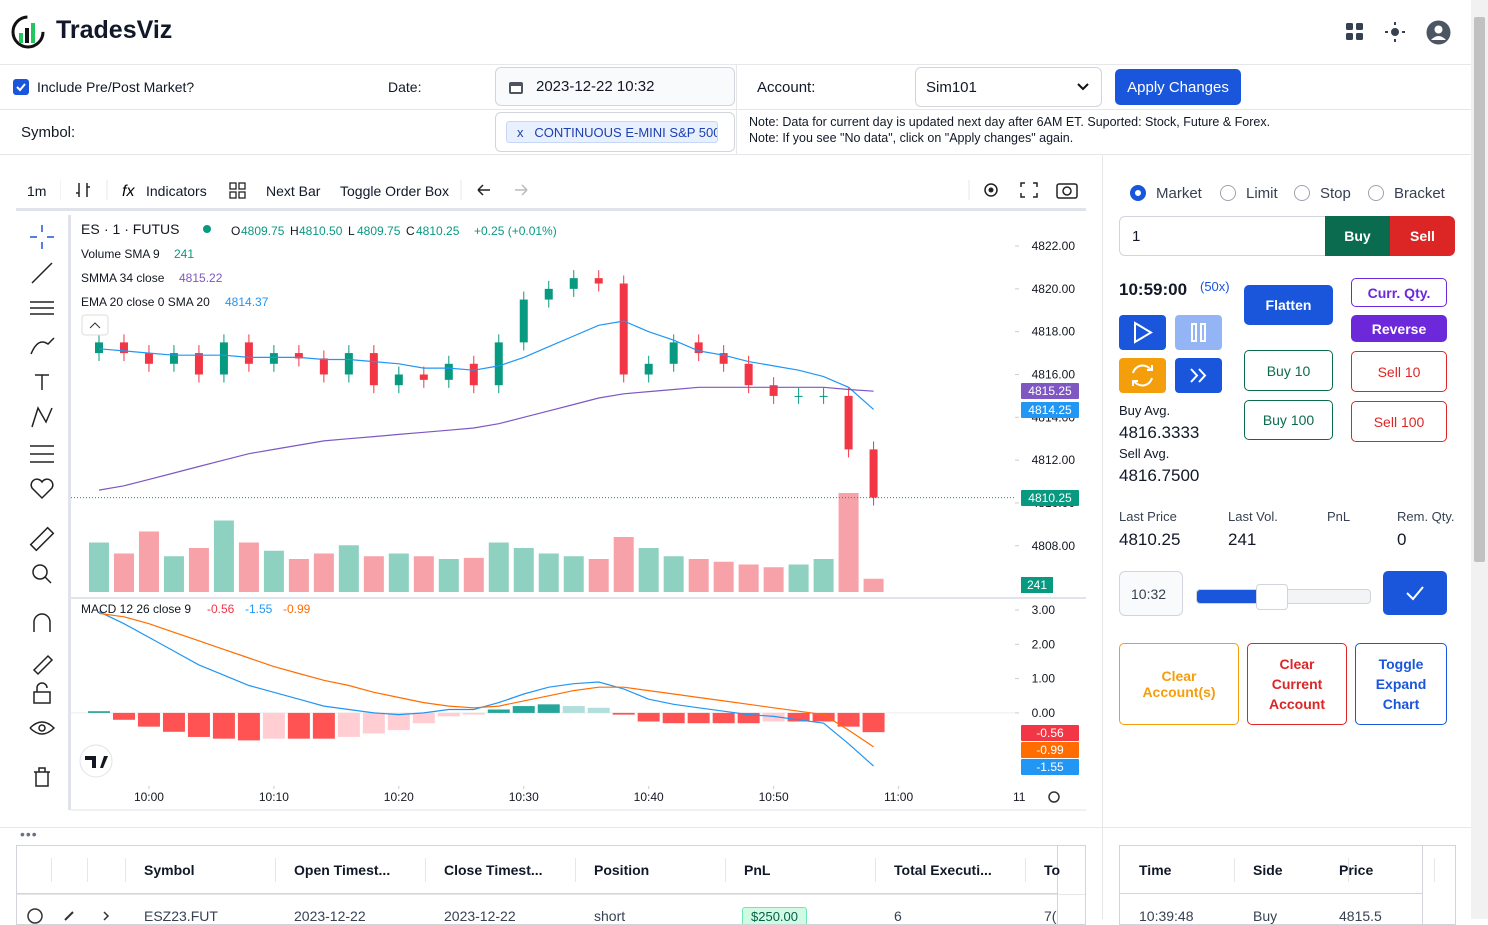  I want to click on interval: 1m, so click(37, 191).